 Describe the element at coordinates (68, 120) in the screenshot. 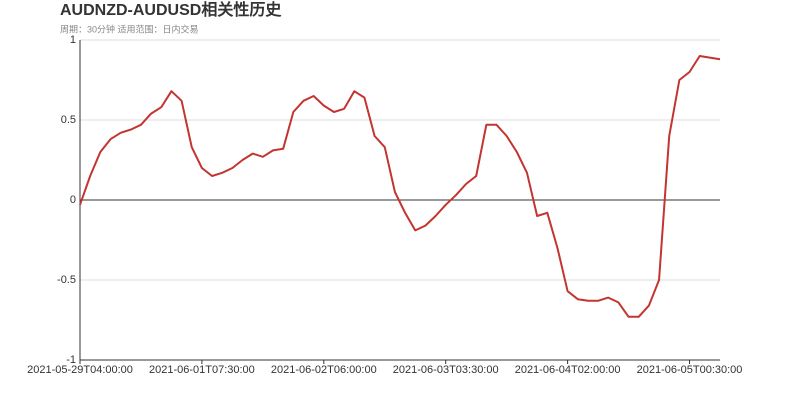

I see `y-tick-label: 0.5` at that location.